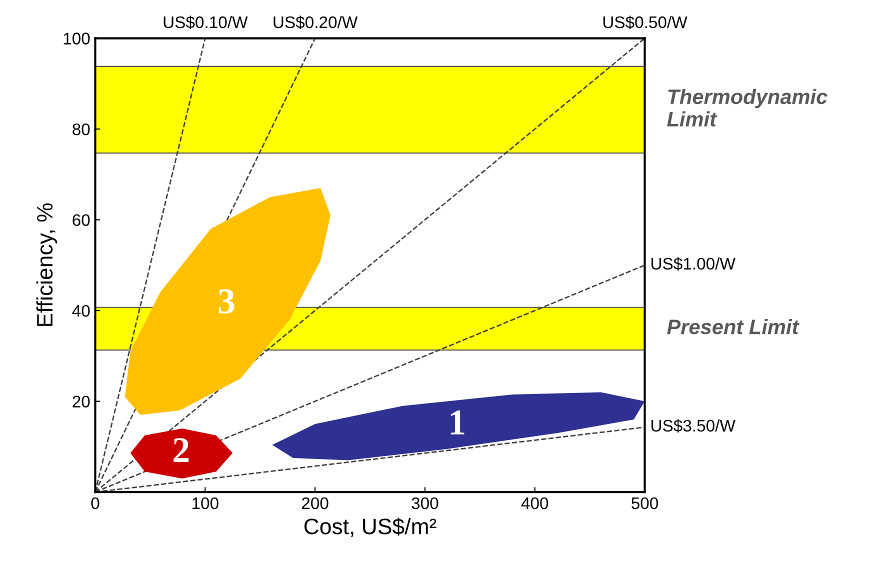 The image size is (882, 563). What do you see at coordinates (81, 220) in the screenshot?
I see `y-tick-label: 60` at bounding box center [81, 220].